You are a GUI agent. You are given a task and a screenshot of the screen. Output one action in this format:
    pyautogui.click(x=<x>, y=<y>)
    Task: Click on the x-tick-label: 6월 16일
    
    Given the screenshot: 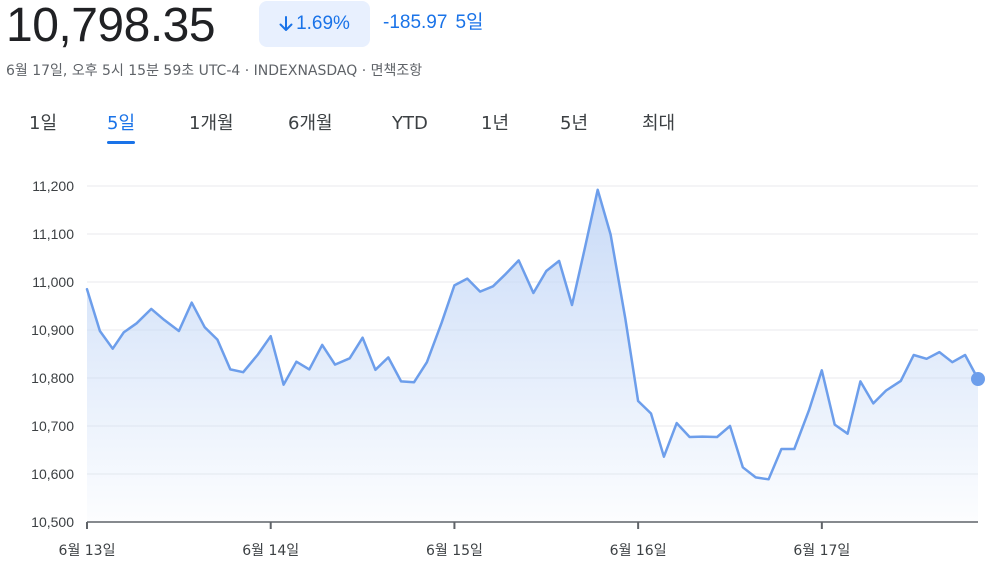 What is the action you would take?
    pyautogui.click(x=638, y=551)
    